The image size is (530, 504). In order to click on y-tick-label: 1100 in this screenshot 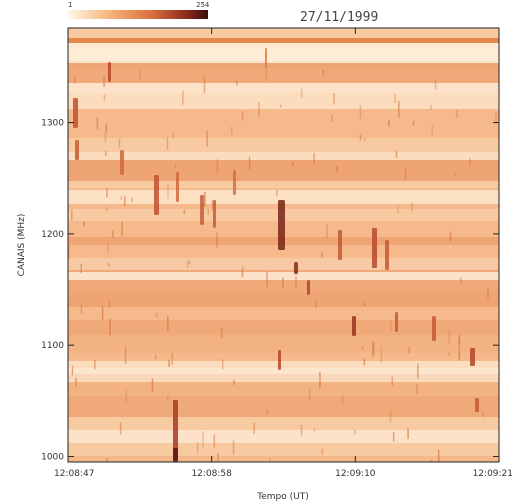, I will do `click(52, 346)`.